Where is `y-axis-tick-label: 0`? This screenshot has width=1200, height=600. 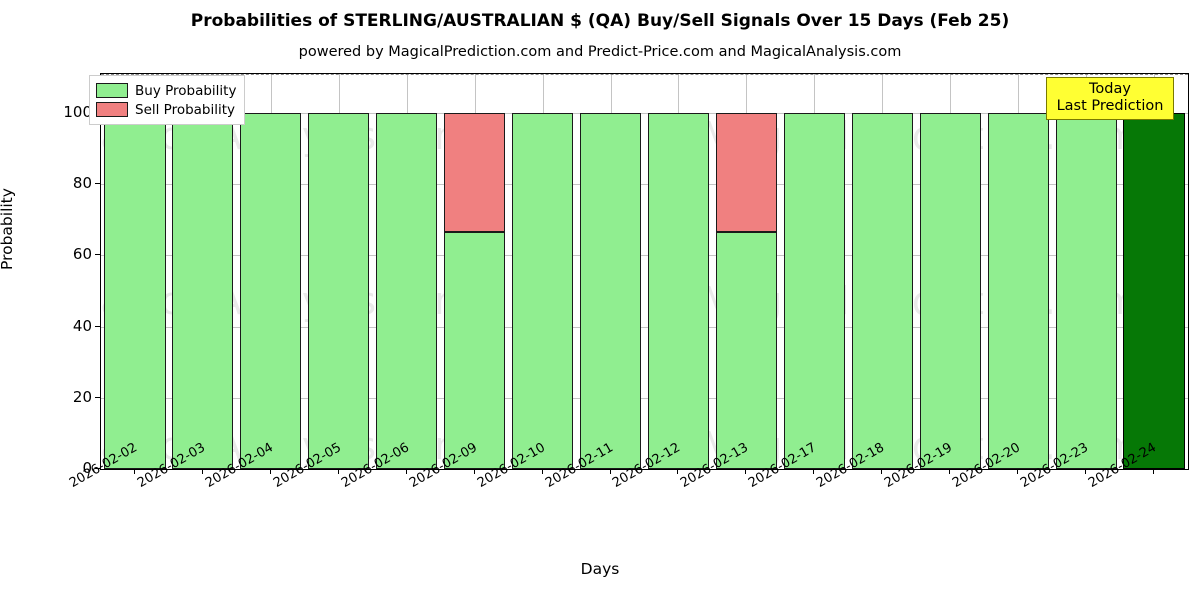
y-axis-tick-label: 0 is located at coordinates (87, 468).